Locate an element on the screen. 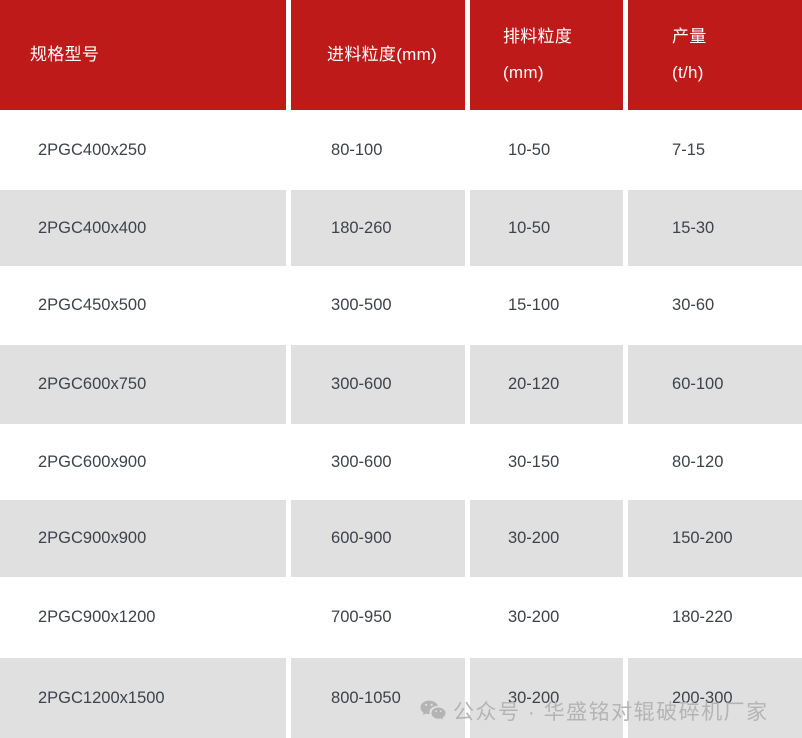 This screenshot has height=738, width=802. cell-capacity: 180-220 is located at coordinates (715, 617).